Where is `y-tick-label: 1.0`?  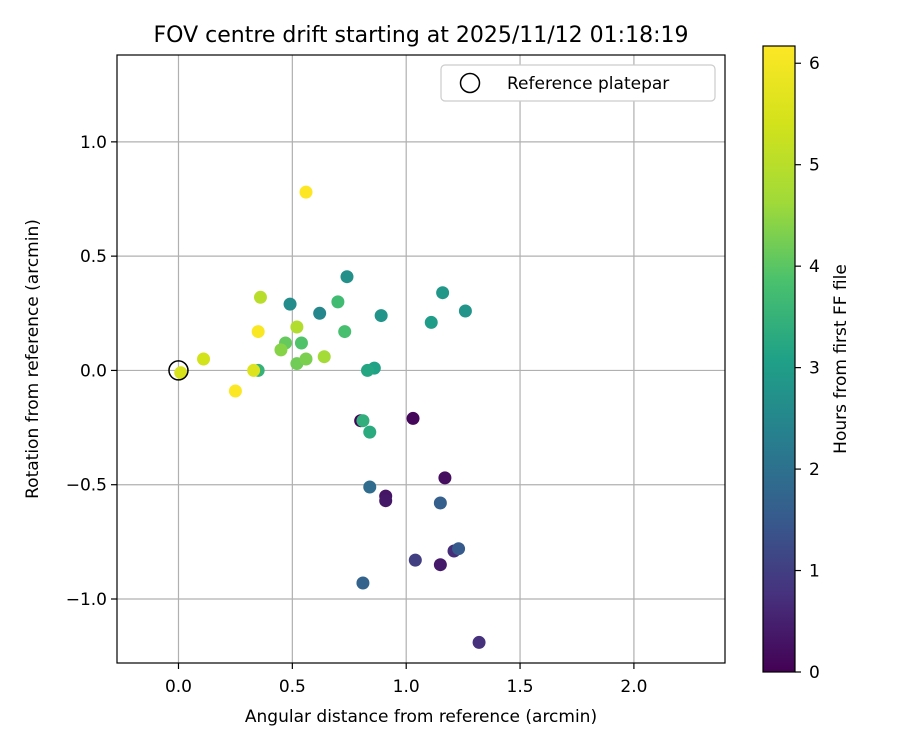
y-tick-label: 1.0 is located at coordinates (93, 143).